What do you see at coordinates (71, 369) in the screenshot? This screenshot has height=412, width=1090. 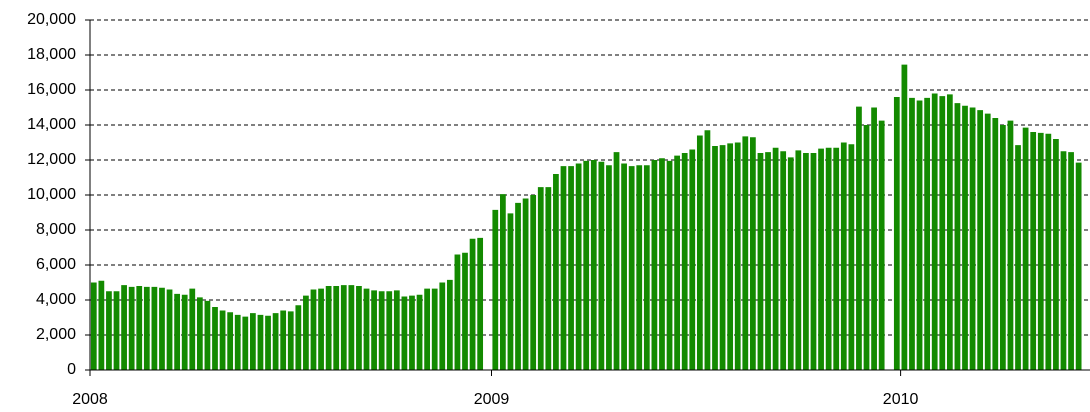 I see `y-tick-label: 0` at bounding box center [71, 369].